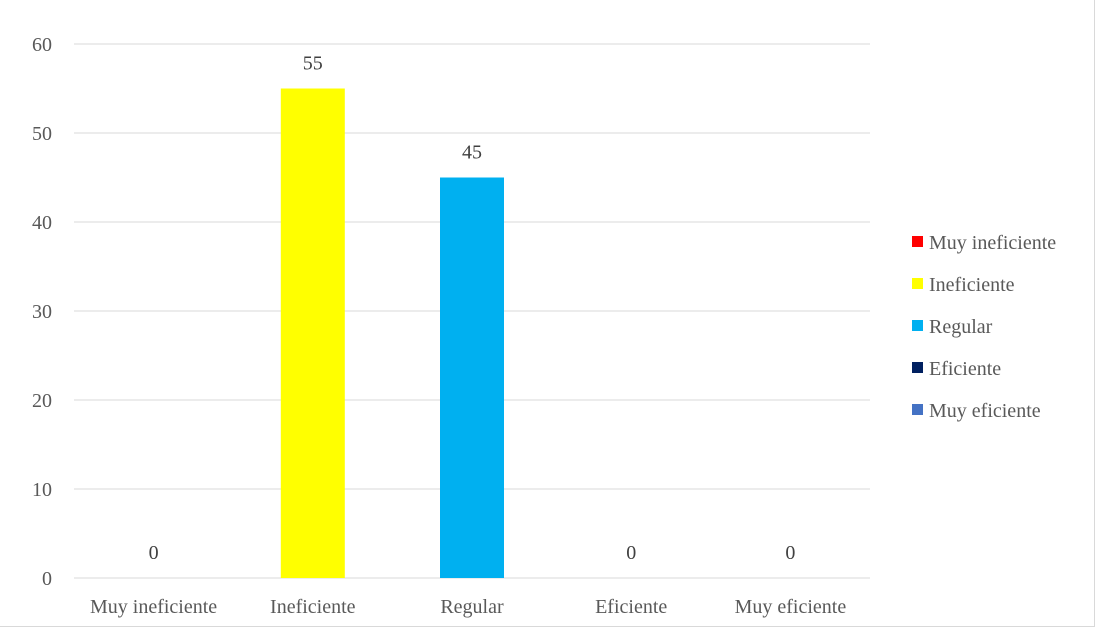 This screenshot has width=1096, height=628. What do you see at coordinates (42, 134) in the screenshot?
I see `y-tick-label: 50` at bounding box center [42, 134].